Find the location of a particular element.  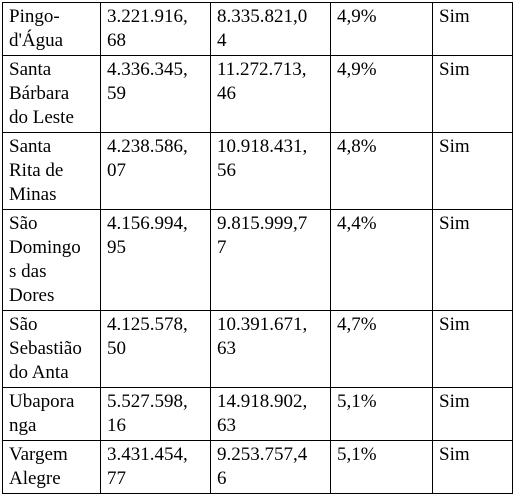

cell-line: 10.918.431, is located at coordinates (262, 146).